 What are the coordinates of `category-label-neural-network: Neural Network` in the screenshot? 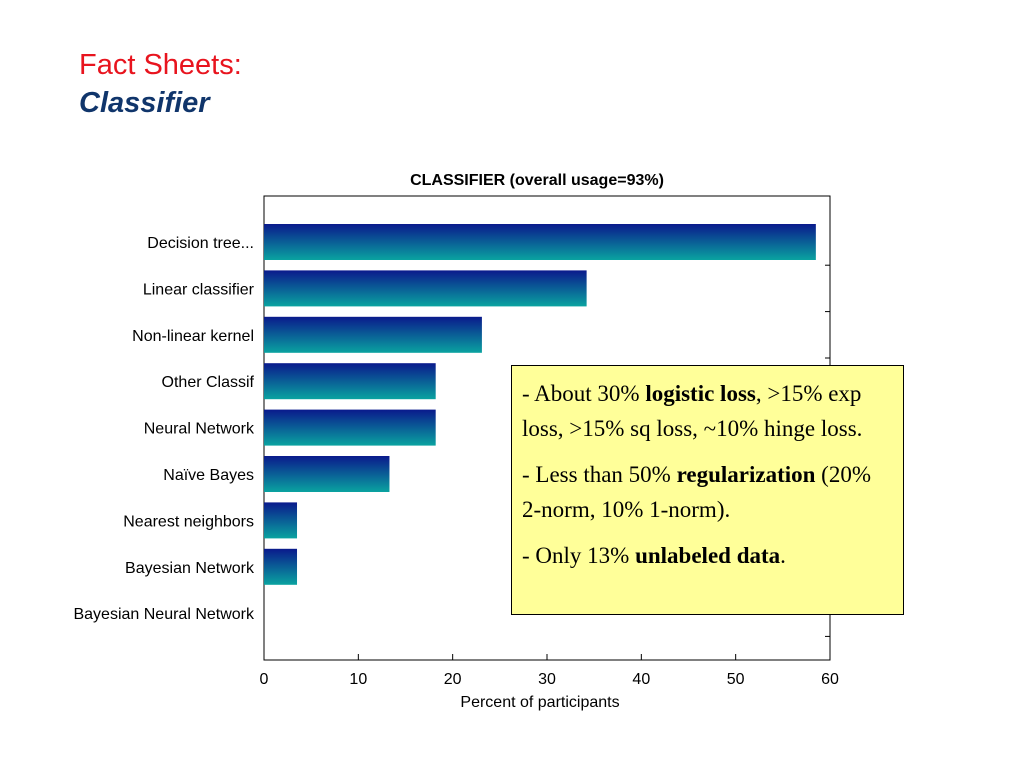 It's located at (199, 429).